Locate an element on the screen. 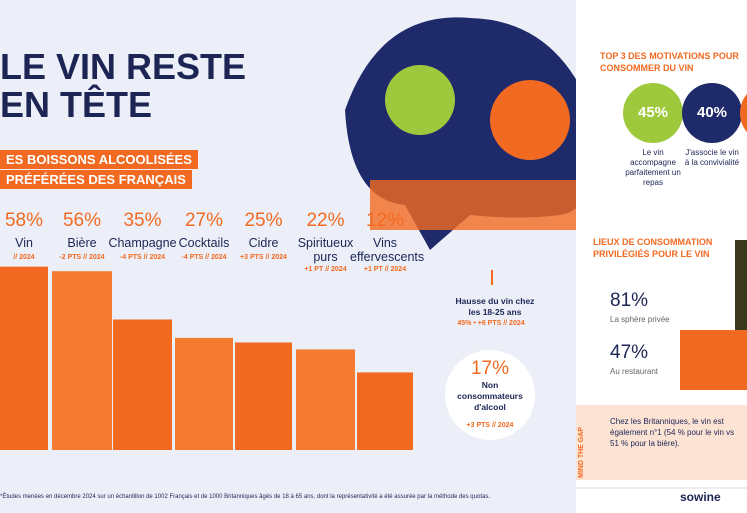 The image size is (747, 513). title: EN TÊTE is located at coordinates (76, 104).